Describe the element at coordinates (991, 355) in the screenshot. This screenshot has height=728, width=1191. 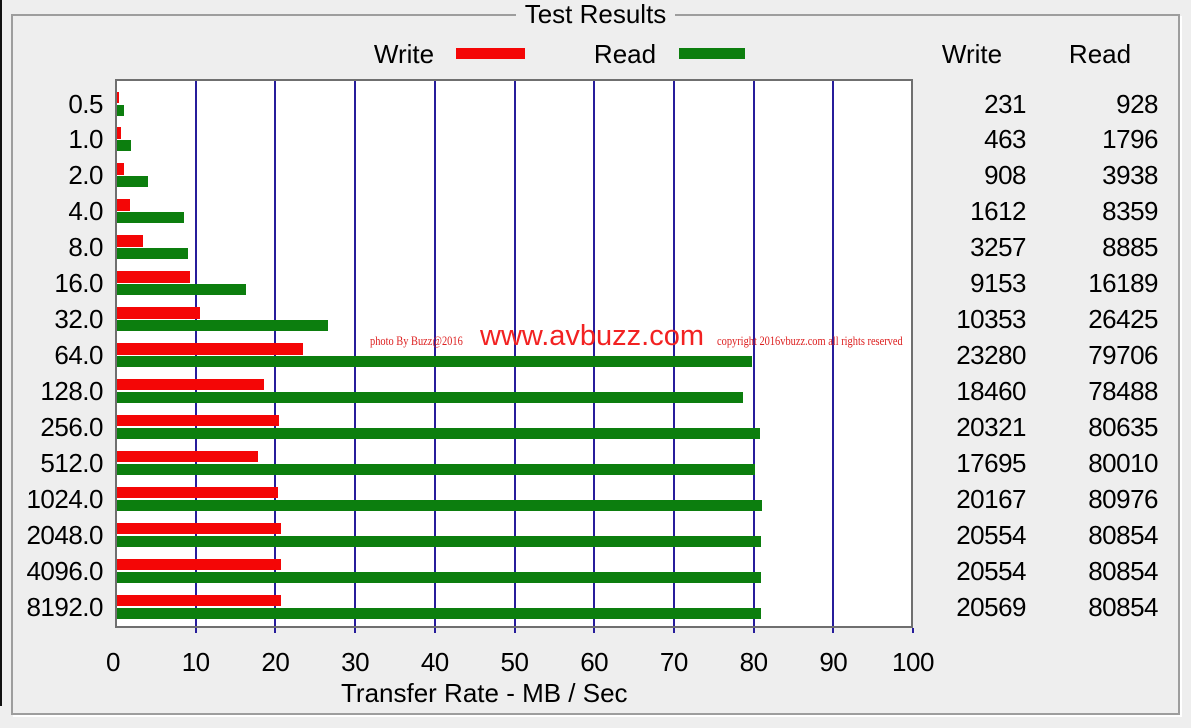
I see `write-value: 23280` at that location.